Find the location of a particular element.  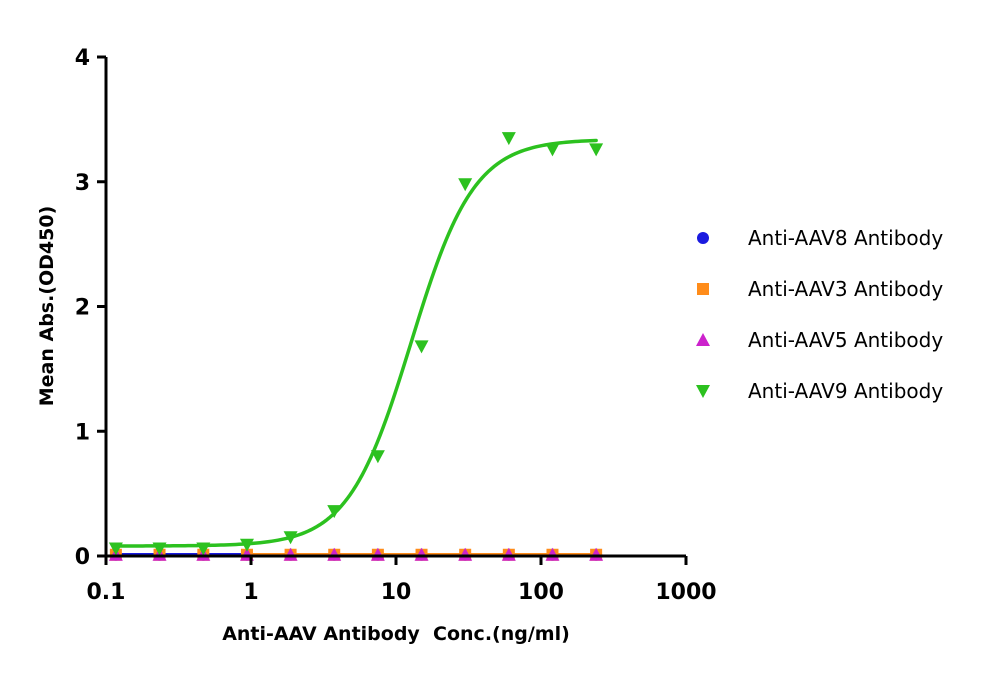

y-tick-label: 1 is located at coordinates (82, 432).